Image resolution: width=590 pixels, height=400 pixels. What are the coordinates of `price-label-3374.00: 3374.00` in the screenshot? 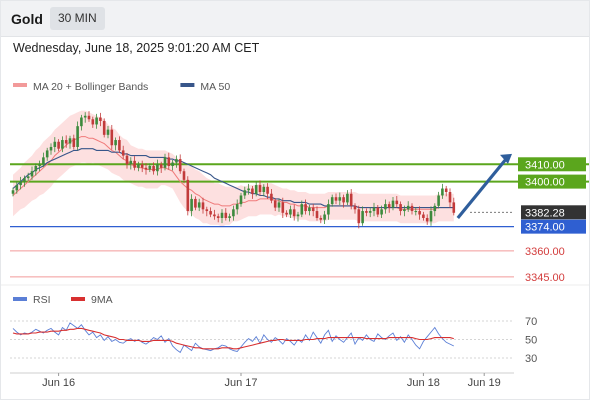 It's located at (545, 228).